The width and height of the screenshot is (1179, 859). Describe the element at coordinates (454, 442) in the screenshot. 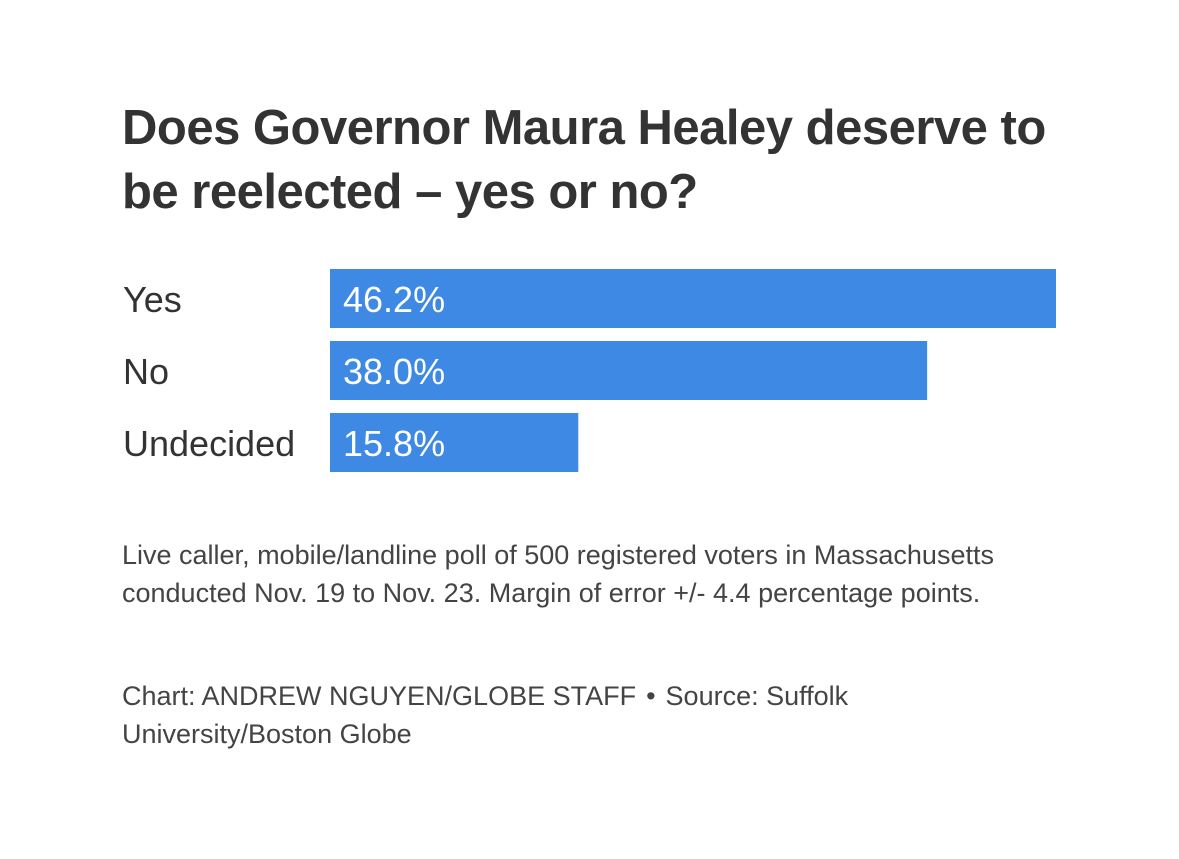

I see `bar-undecided` at that location.